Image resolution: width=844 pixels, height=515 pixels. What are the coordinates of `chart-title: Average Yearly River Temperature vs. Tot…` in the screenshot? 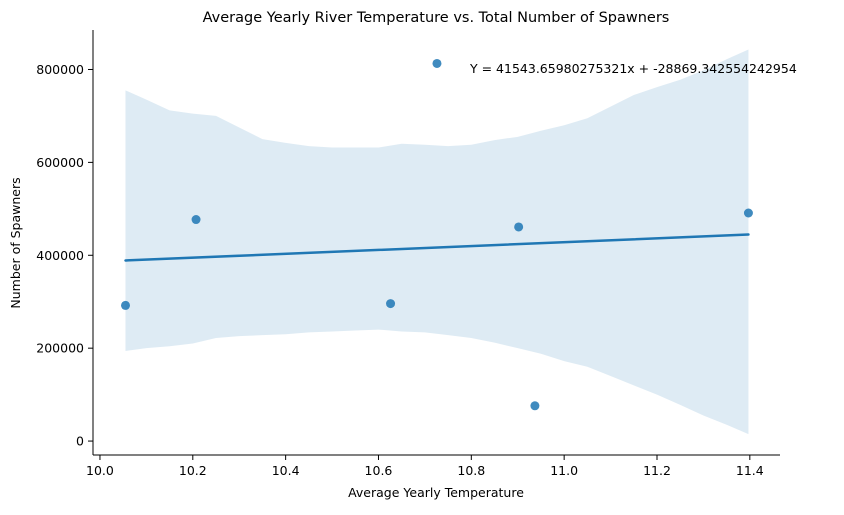 It's located at (436, 18).